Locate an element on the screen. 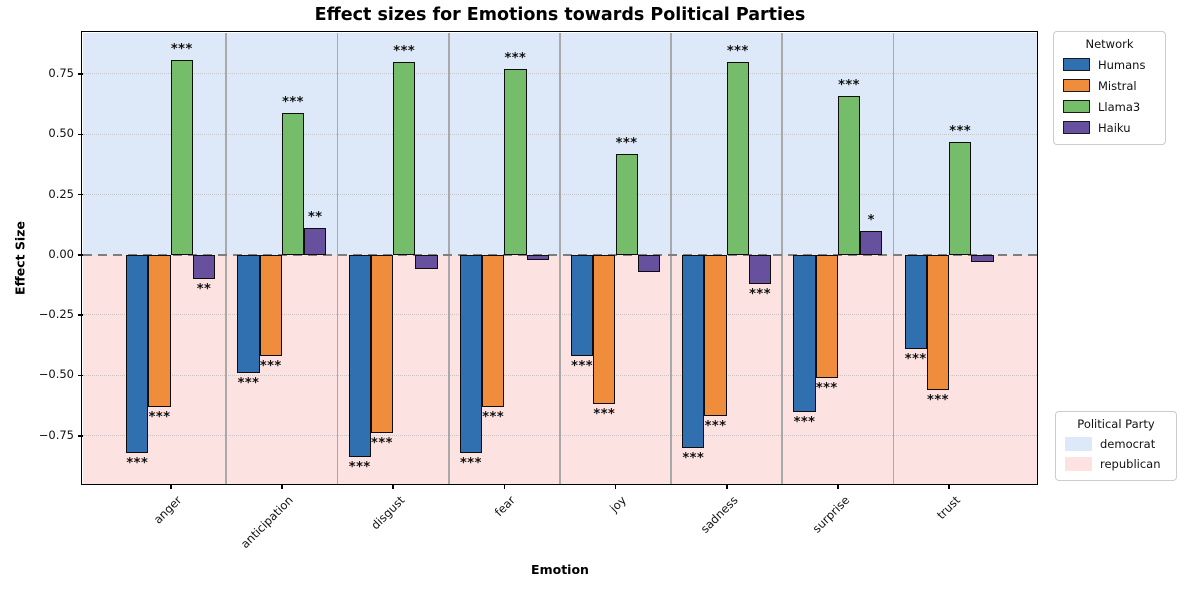 The width and height of the screenshot is (1190, 590). zero-line is located at coordinates (560, 255).